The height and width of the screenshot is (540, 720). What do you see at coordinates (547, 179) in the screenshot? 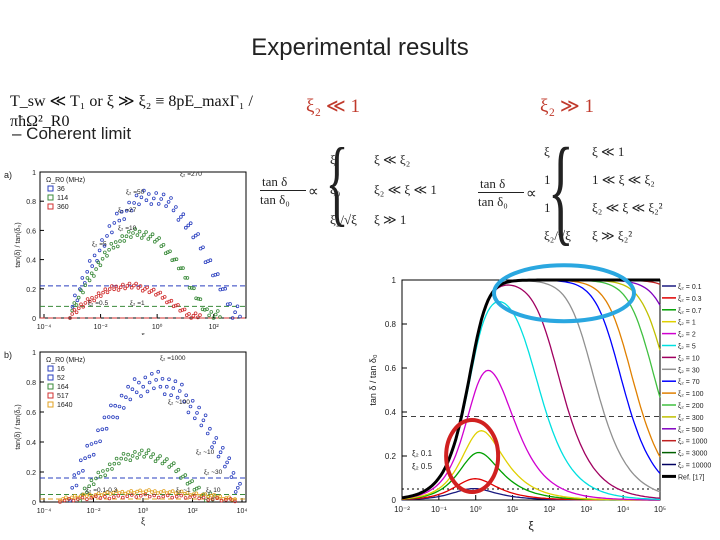
I see `case-expr: 1` at bounding box center [547, 179].